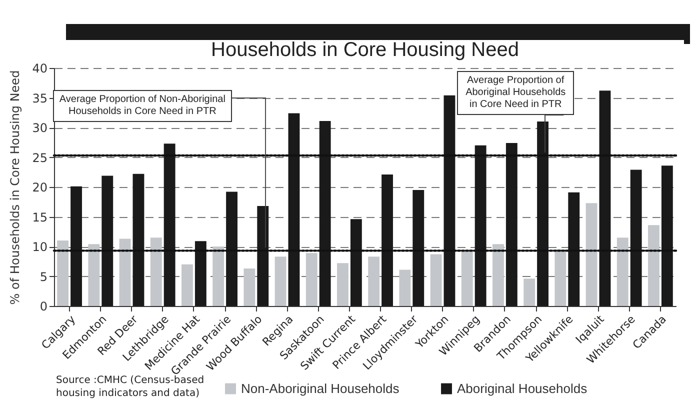 The height and width of the screenshot is (411, 699). What do you see at coordinates (131, 387) in the screenshot?
I see `source-note: Source :CMHC (Census-based housing indicators and data)` at bounding box center [131, 387].